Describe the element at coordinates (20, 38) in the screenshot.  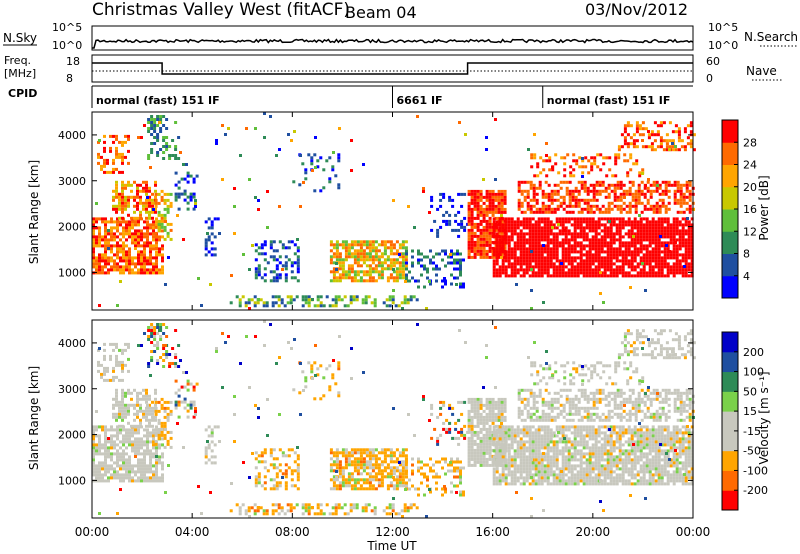
I see `nsky-label: N.Sky` at that location.